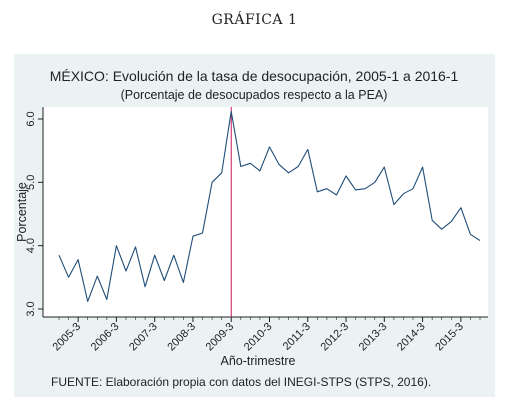 The height and width of the screenshot is (401, 509). I want to click on x-tick-label: 2008-3, so click(181, 337).